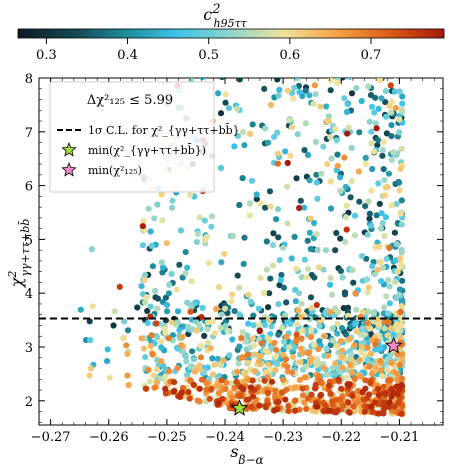  What do you see at coordinates (225, 16) in the screenshot?
I see `colorbar-title: c2 h95ττ` at bounding box center [225, 16].